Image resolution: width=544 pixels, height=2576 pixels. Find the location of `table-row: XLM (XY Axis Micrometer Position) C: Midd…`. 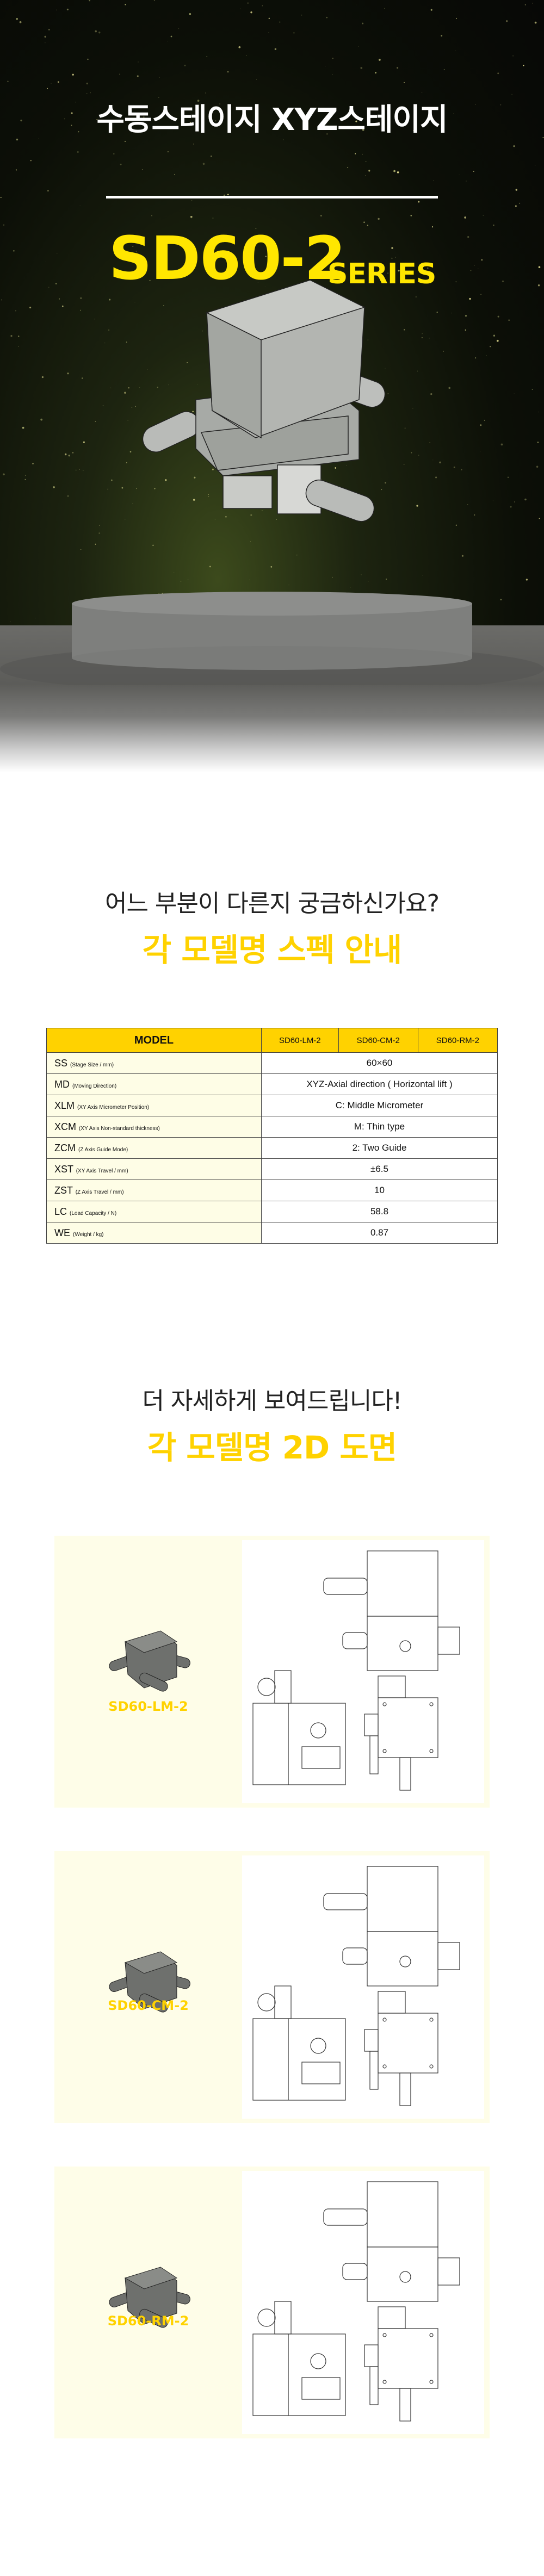

table-row: XLM (XY Axis Micrometer Position) C: Midd… is located at coordinates (272, 1106).